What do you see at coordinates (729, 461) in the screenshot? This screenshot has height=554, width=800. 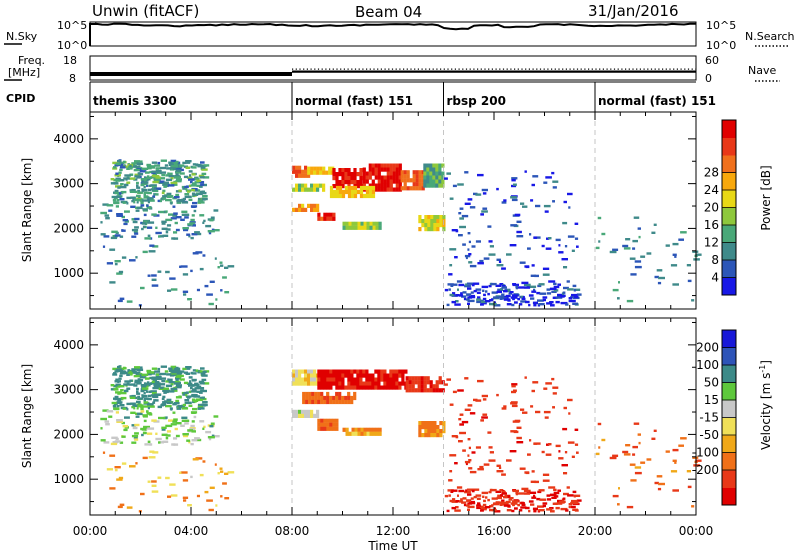 I see `colorbar-cell` at bounding box center [729, 461].